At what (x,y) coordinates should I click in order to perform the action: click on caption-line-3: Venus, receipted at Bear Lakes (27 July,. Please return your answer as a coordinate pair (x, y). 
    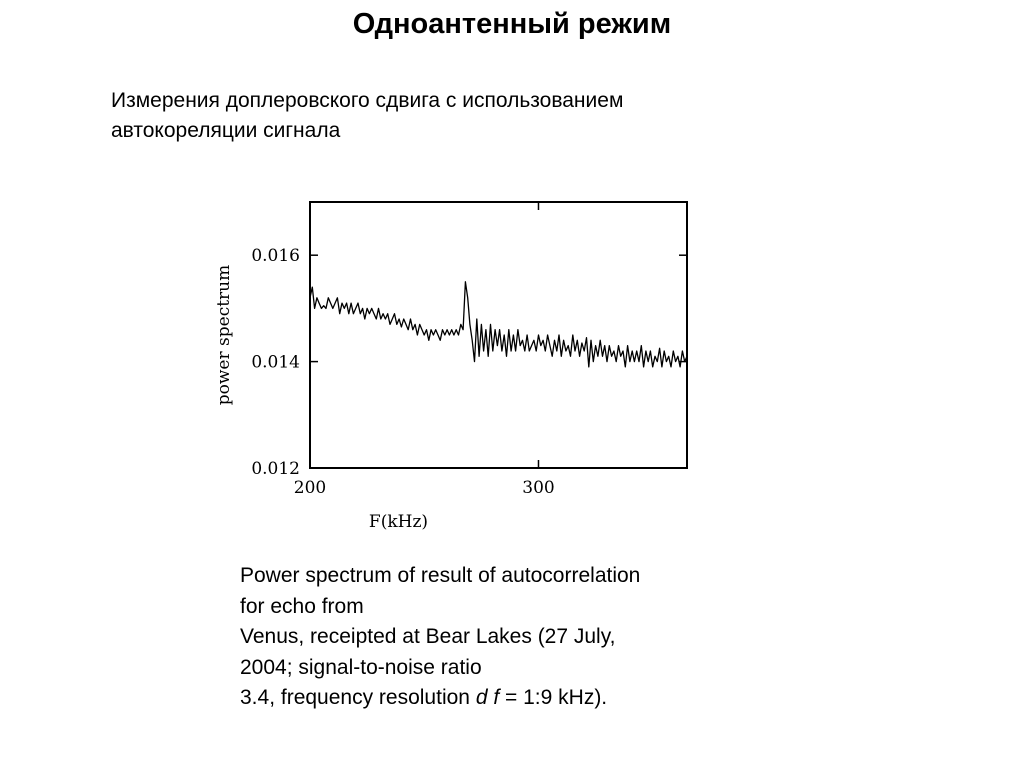
    Looking at the image, I should click on (428, 636).